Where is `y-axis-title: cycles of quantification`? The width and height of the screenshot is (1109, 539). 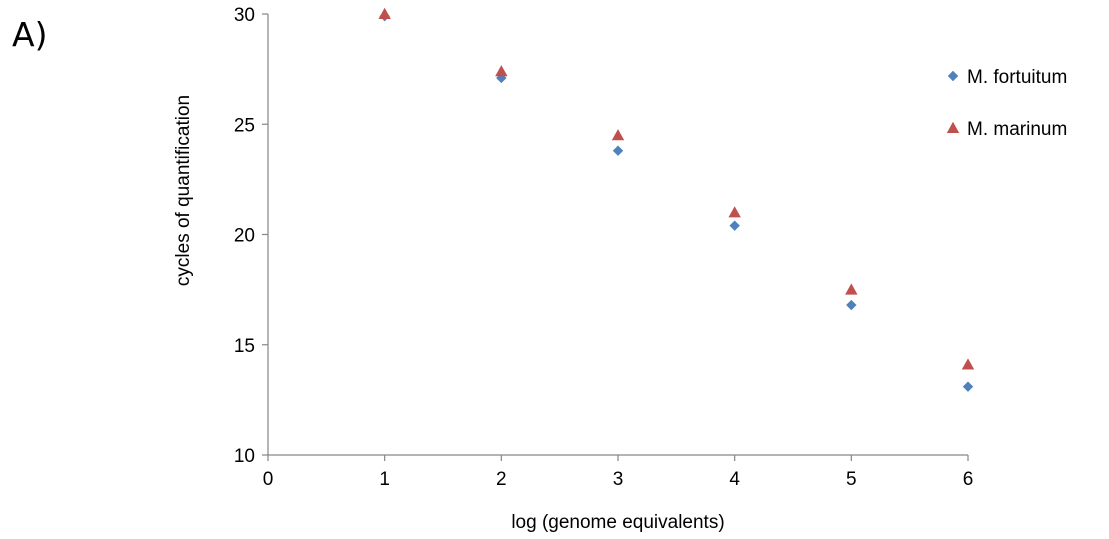
y-axis-title: cycles of quantification is located at coordinates (183, 190).